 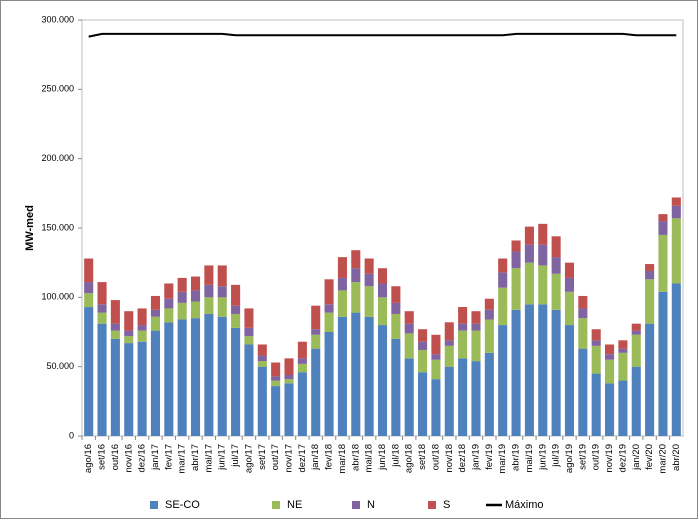 I want to click on legend-label: SE-CO, so click(x=182, y=505).